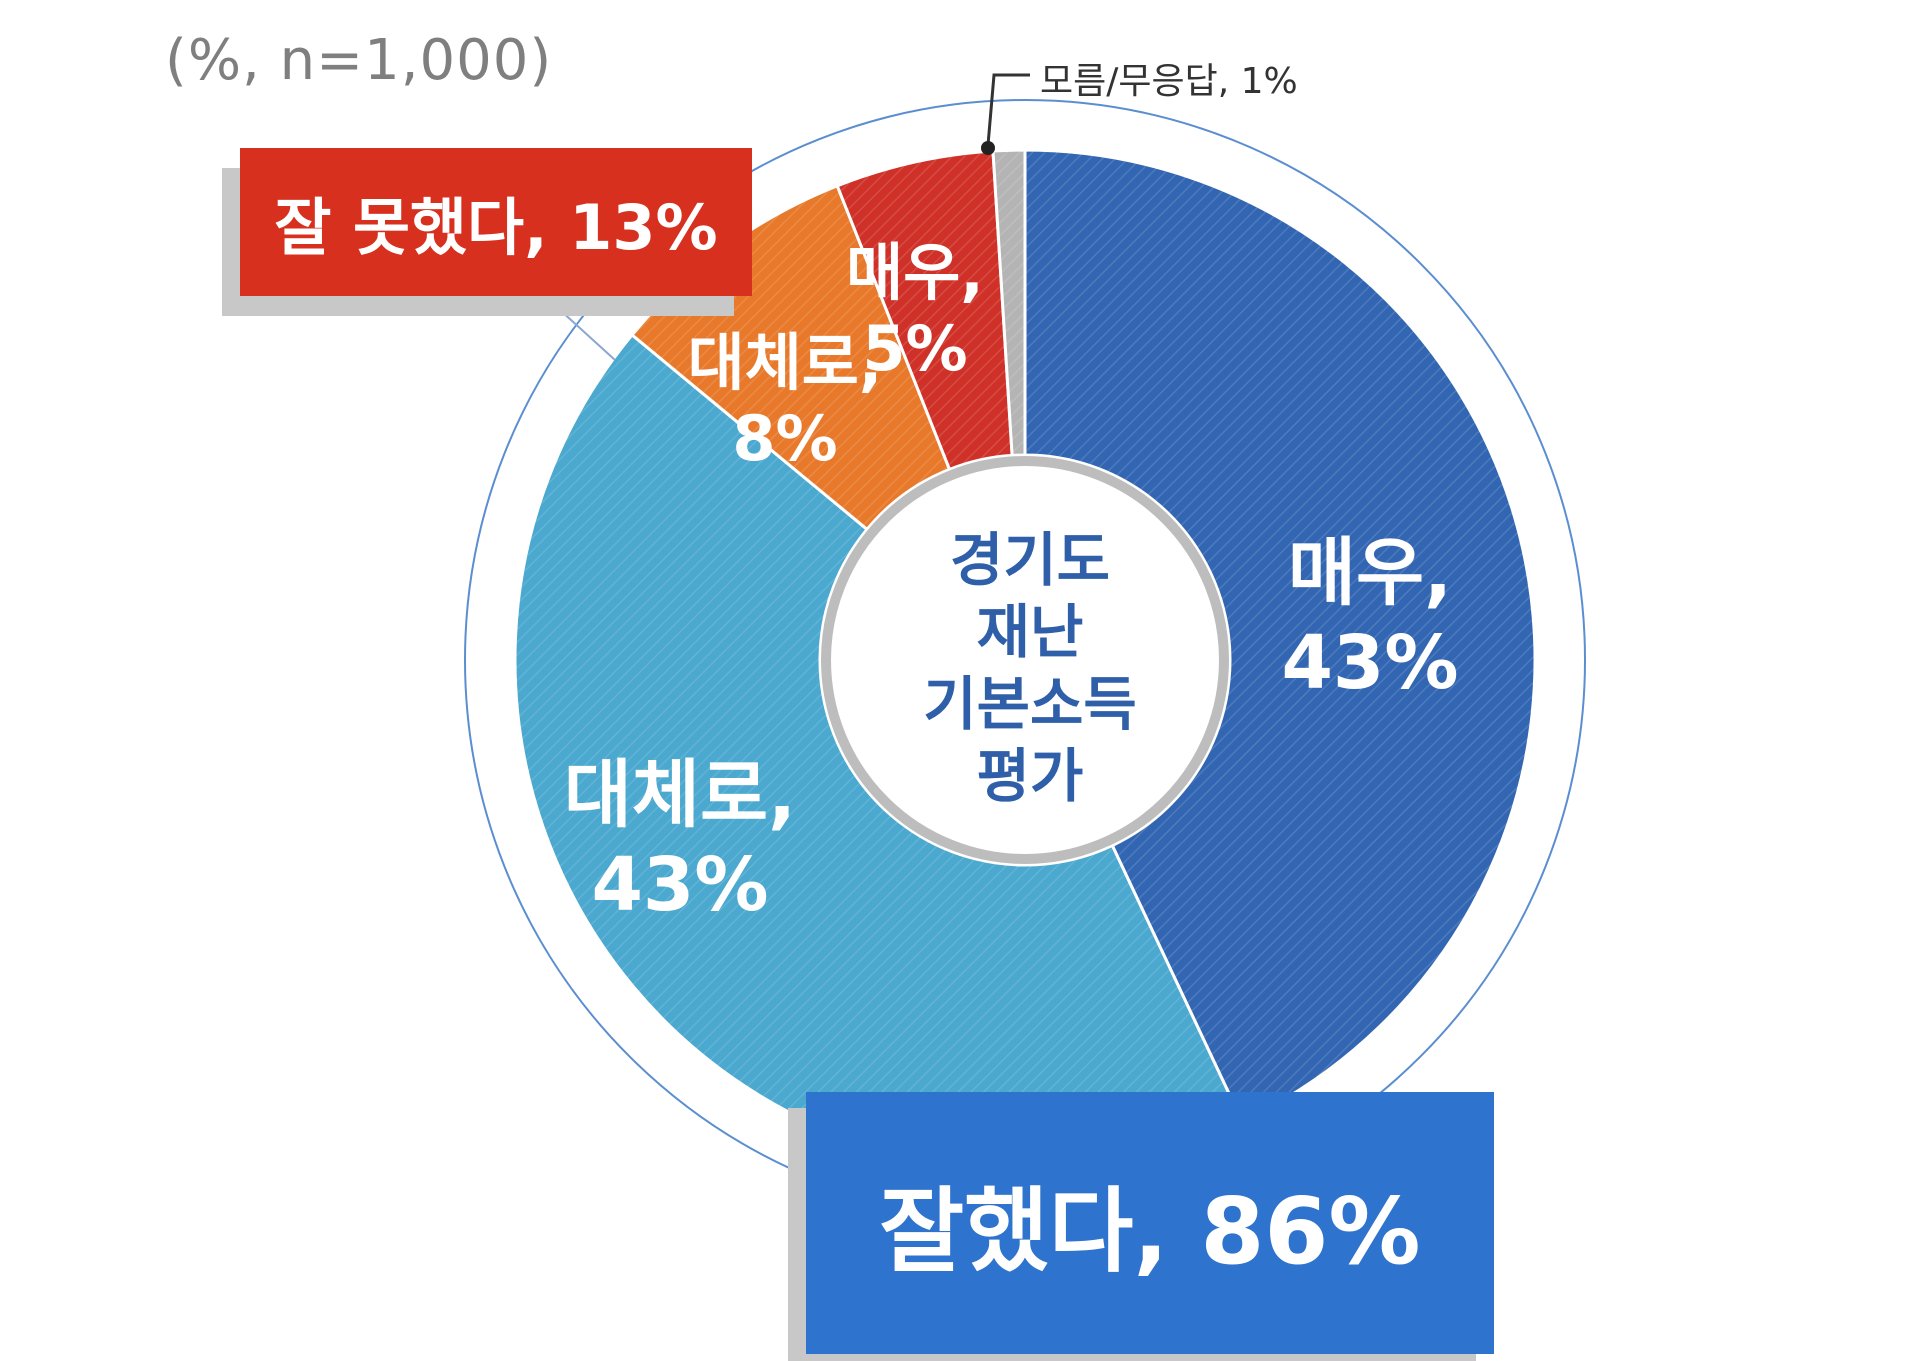 This screenshot has width=1920, height=1361. Describe the element at coordinates (496, 222) in the screenshot. I see `bad-total-label: 잘 못했다, 13%` at that location.